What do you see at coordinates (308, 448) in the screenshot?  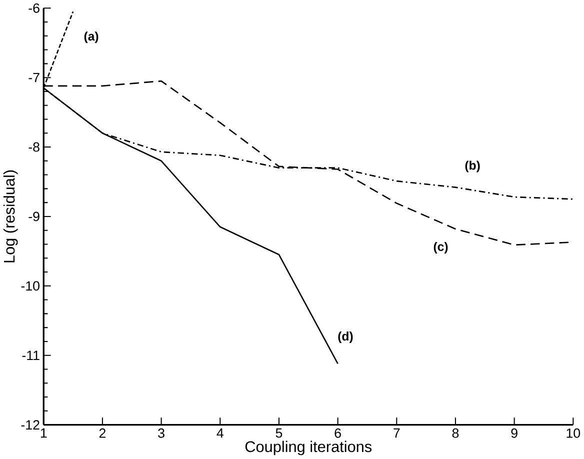 I see `x-axis-title: Coupling iterations` at bounding box center [308, 448].